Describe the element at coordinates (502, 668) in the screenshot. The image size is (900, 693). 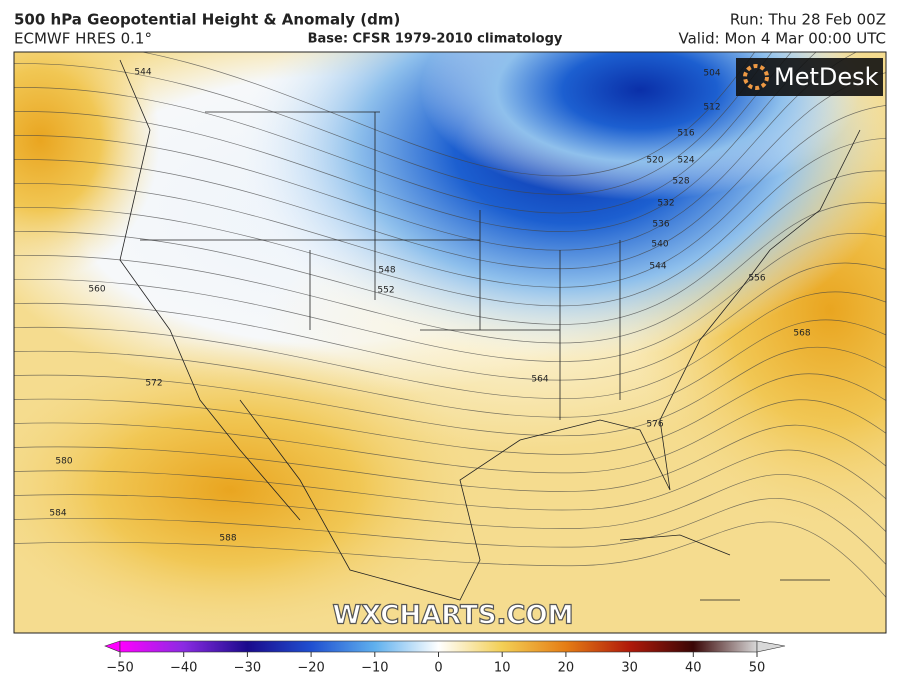
I see `colorbar-tick-label: 10` at that location.